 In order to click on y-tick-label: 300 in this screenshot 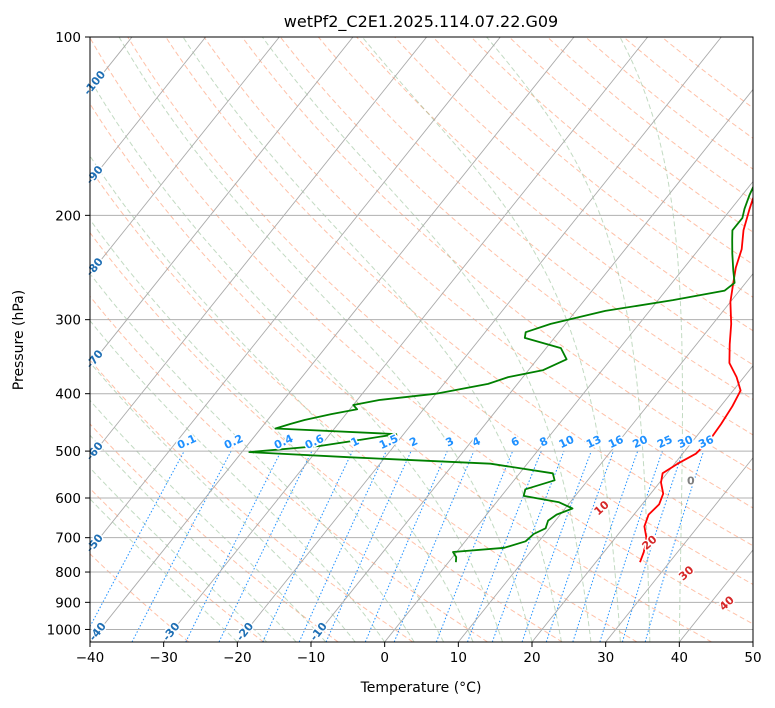, I will do `click(68, 321)`.